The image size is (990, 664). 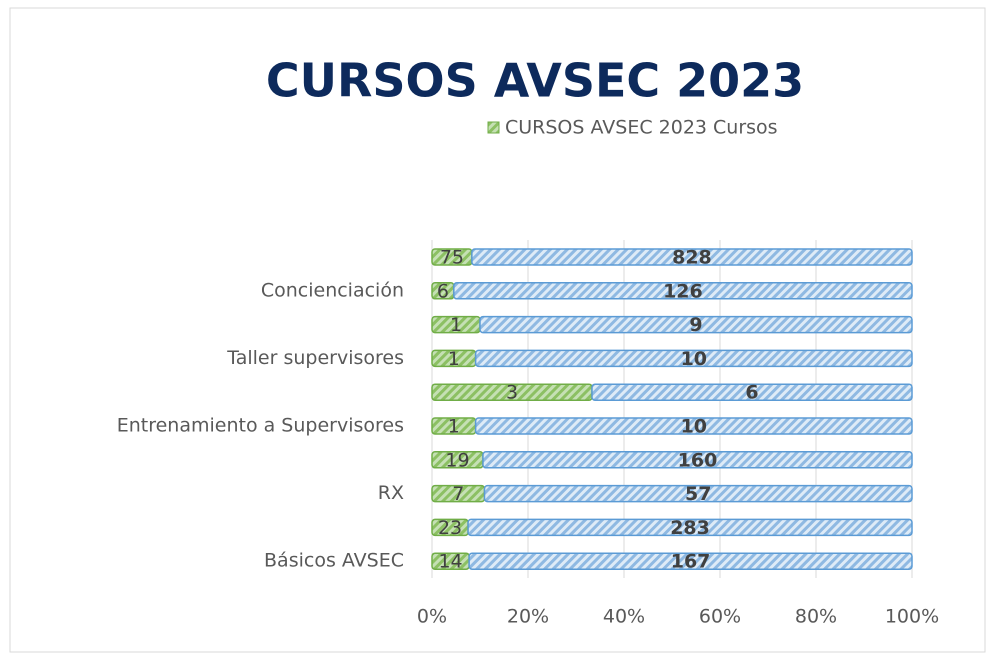 I want to click on data-label: 3, so click(x=512, y=393).